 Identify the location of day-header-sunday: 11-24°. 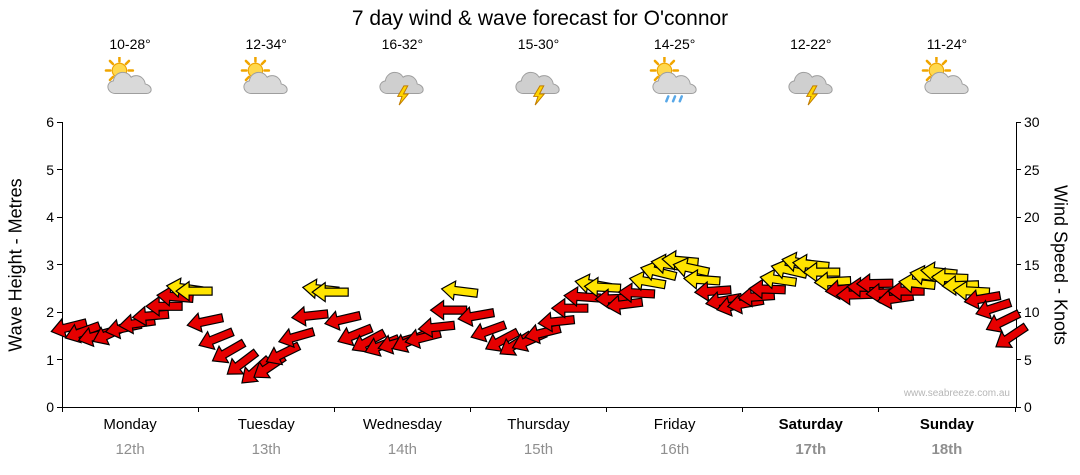
(947, 74).